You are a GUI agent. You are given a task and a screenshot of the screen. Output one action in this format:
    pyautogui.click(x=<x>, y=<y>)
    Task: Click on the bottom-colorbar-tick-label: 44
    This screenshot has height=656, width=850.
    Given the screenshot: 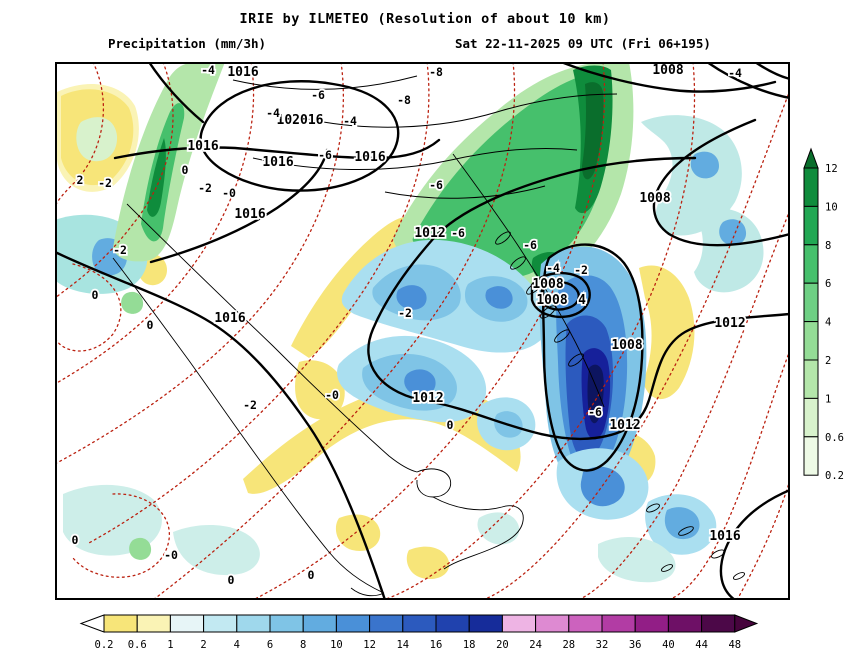 What is the action you would take?
    pyautogui.click(x=701, y=645)
    